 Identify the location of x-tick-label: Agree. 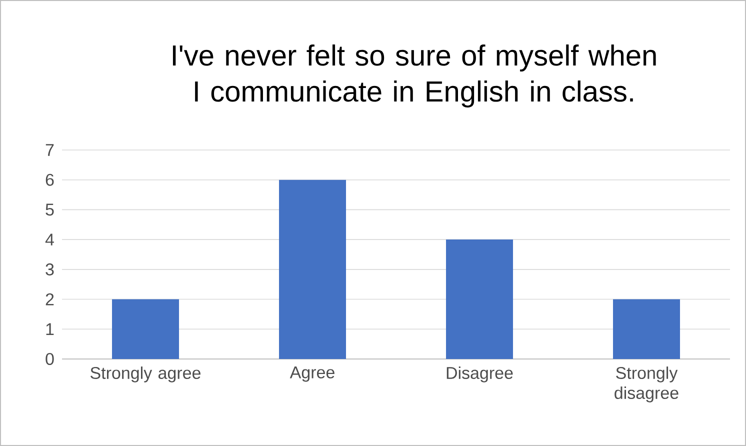
(312, 374).